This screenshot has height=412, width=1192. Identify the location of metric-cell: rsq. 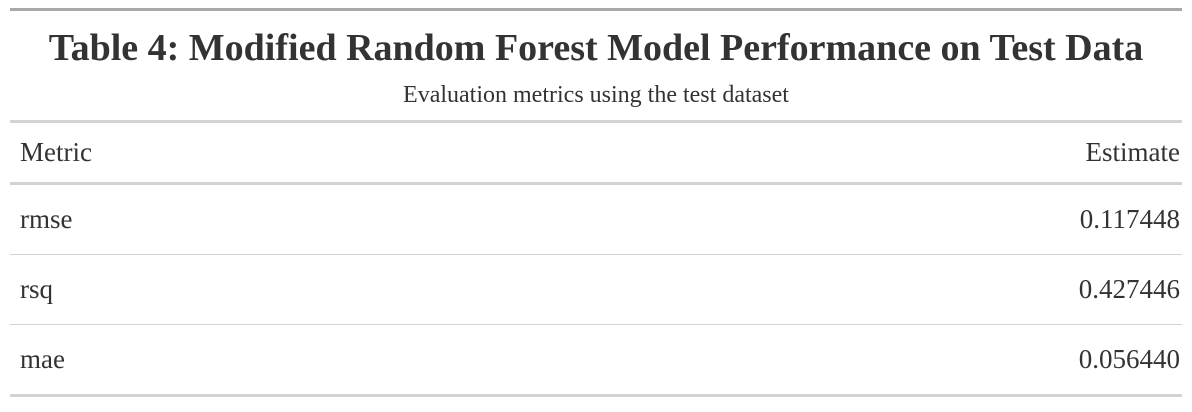
(260, 289).